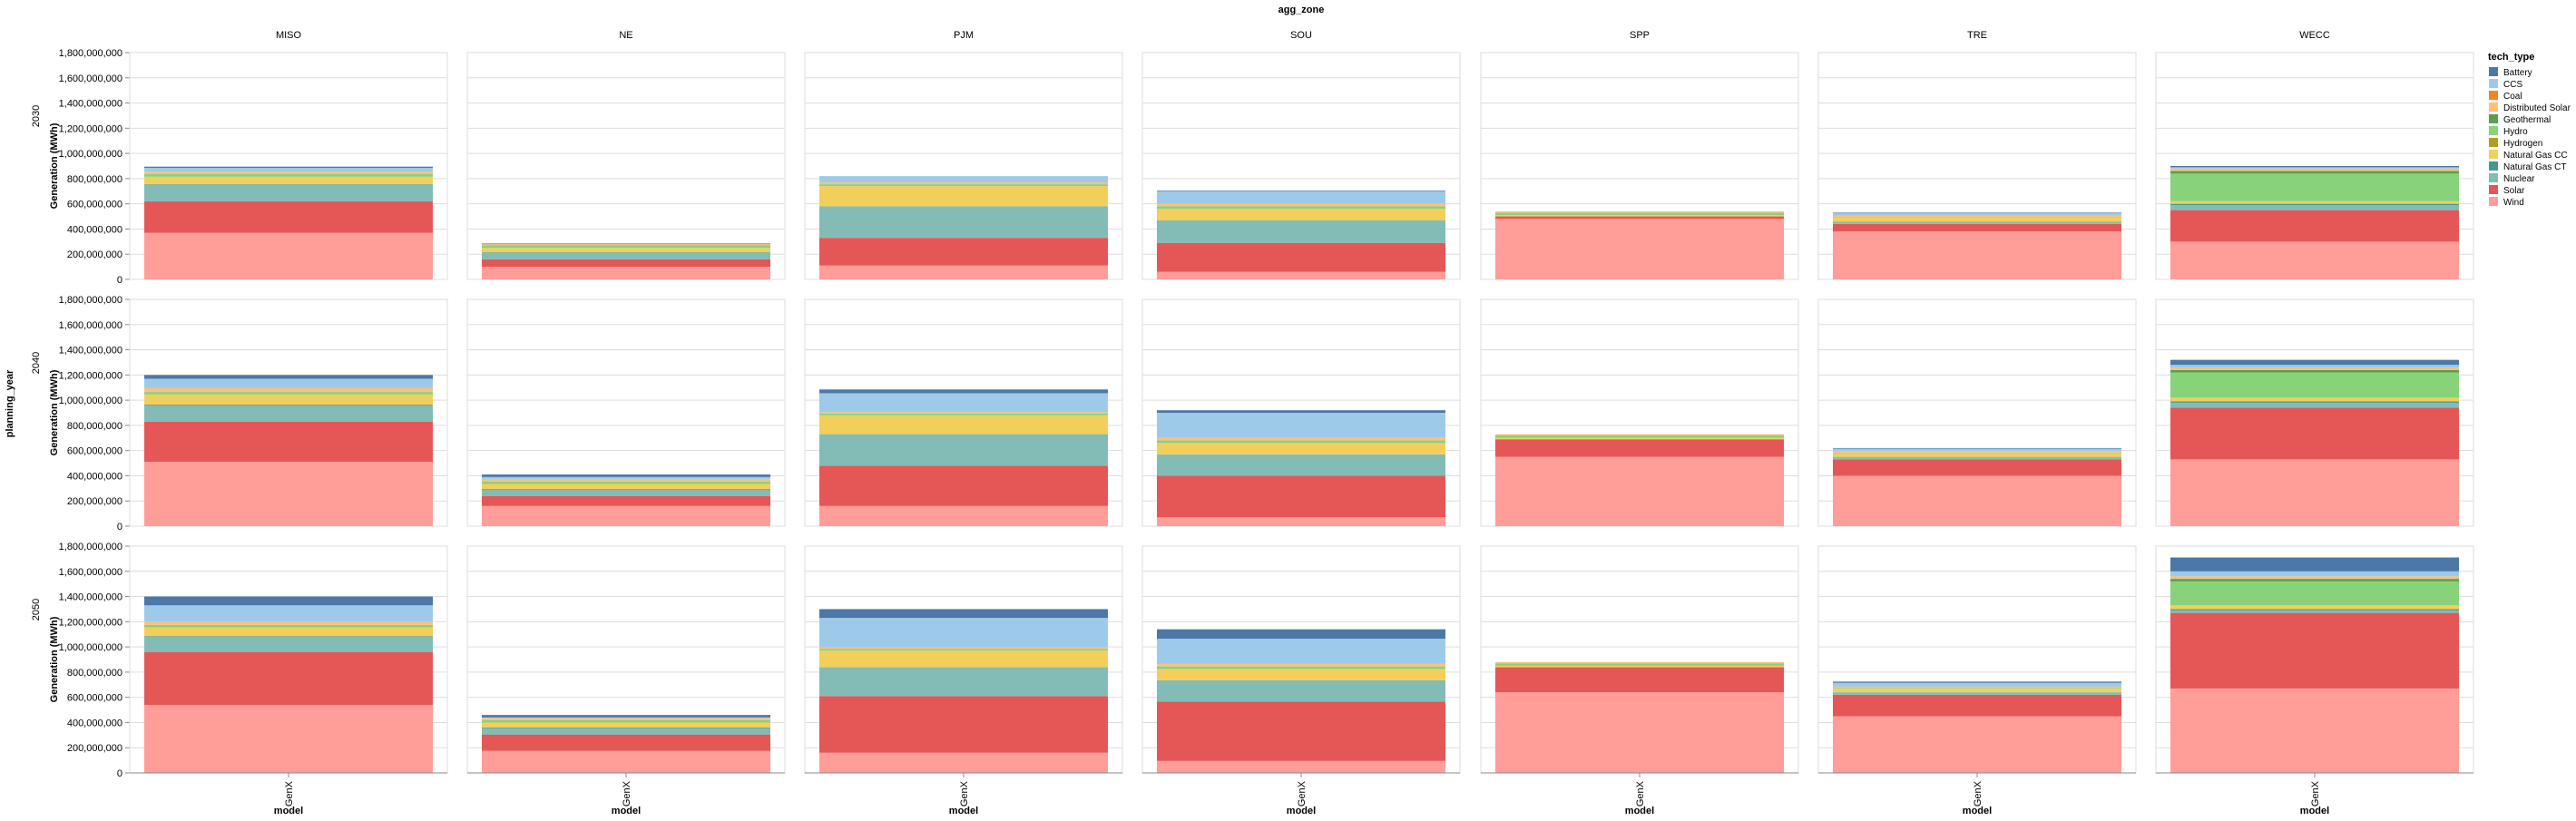 The height and width of the screenshot is (821, 2576). I want to click on column-facet-title: agg_zone, so click(1301, 10).